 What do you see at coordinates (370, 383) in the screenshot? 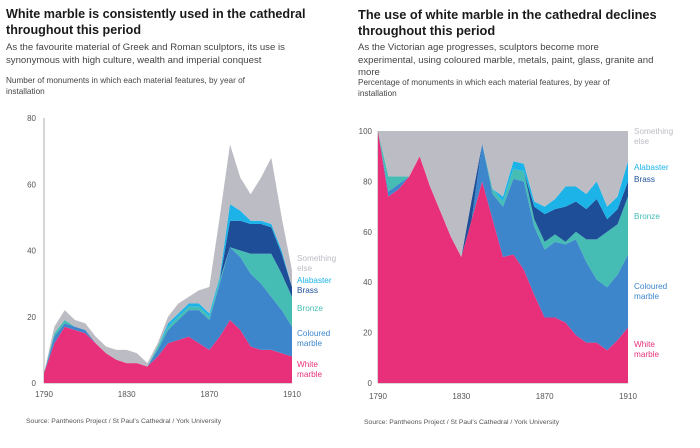
I see `right-y-tick-0: 0` at bounding box center [370, 383].